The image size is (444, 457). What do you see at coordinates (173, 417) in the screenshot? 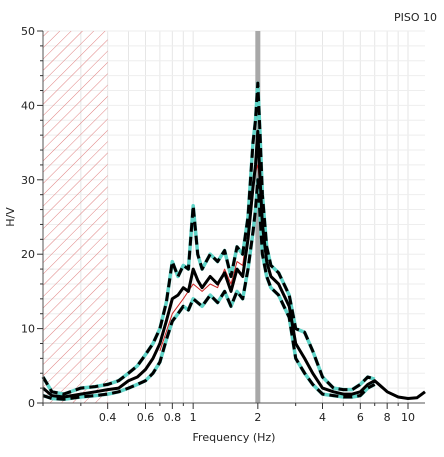
I see `x-tick-label: 0.8` at bounding box center [173, 417].